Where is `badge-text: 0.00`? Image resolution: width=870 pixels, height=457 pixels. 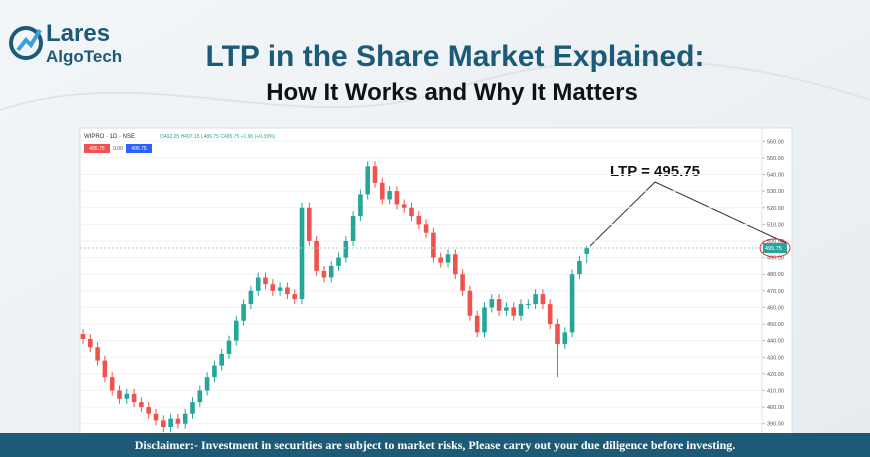
badge-text: 0.00 is located at coordinates (118, 149).